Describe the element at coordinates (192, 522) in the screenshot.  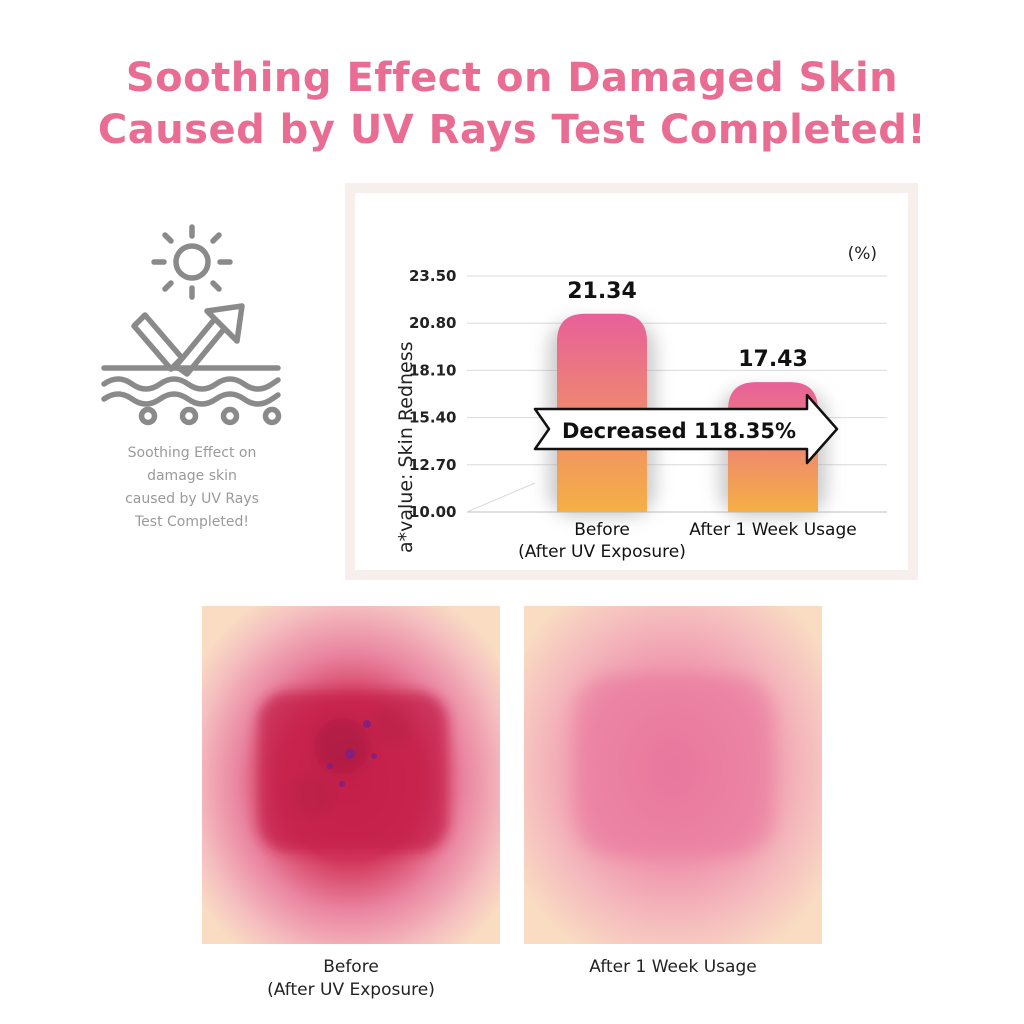
I see `badge-caption-line: Test Completed!` at that location.